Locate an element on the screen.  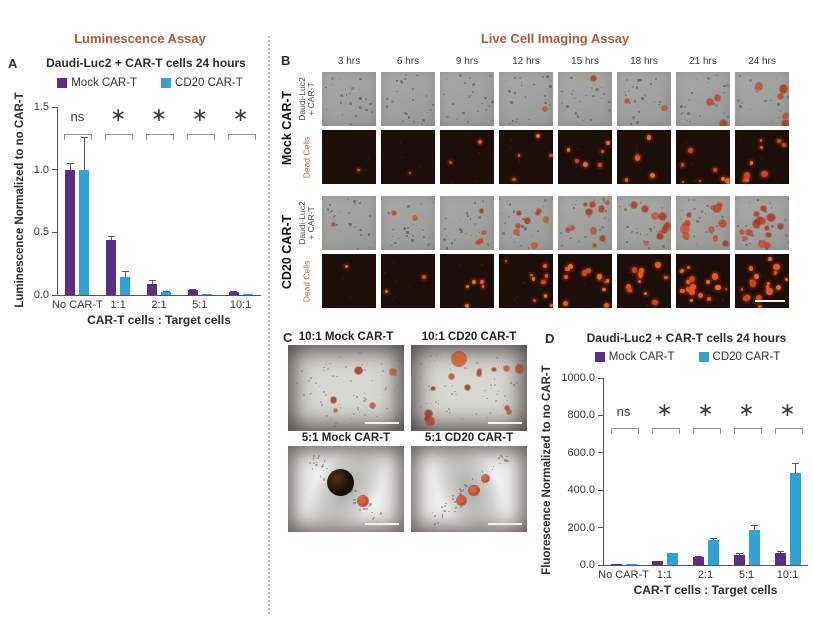
x-category-label: 2:1 is located at coordinates (159, 305).